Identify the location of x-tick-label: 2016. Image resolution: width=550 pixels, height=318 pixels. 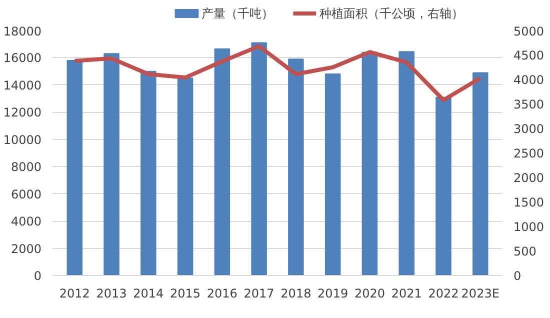
(222, 293).